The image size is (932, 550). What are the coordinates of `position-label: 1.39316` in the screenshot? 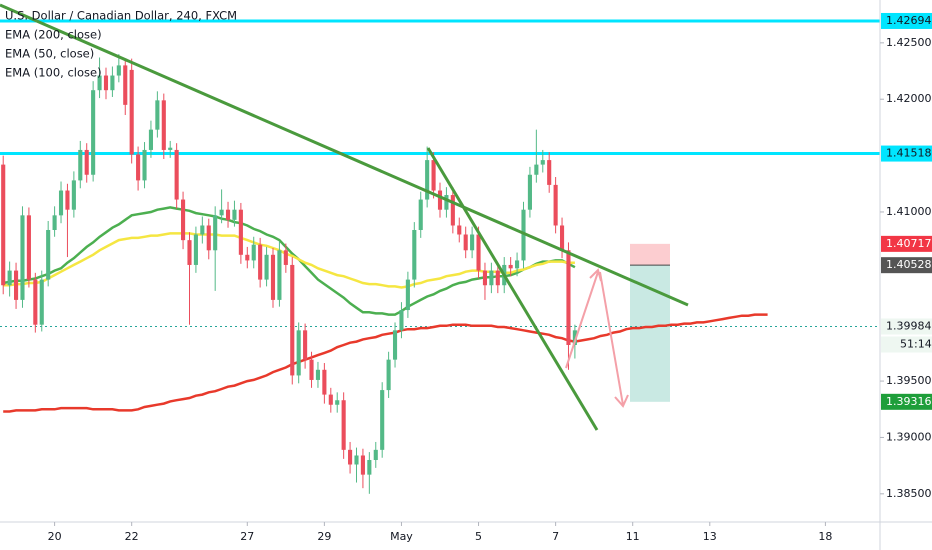 It's located at (909, 401).